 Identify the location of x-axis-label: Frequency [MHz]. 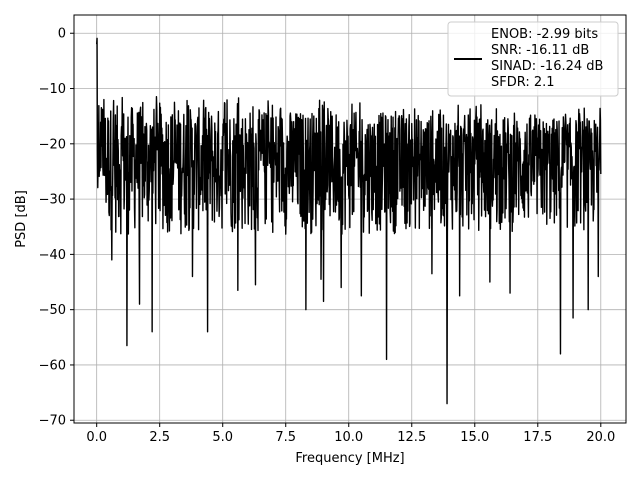
(349, 458).